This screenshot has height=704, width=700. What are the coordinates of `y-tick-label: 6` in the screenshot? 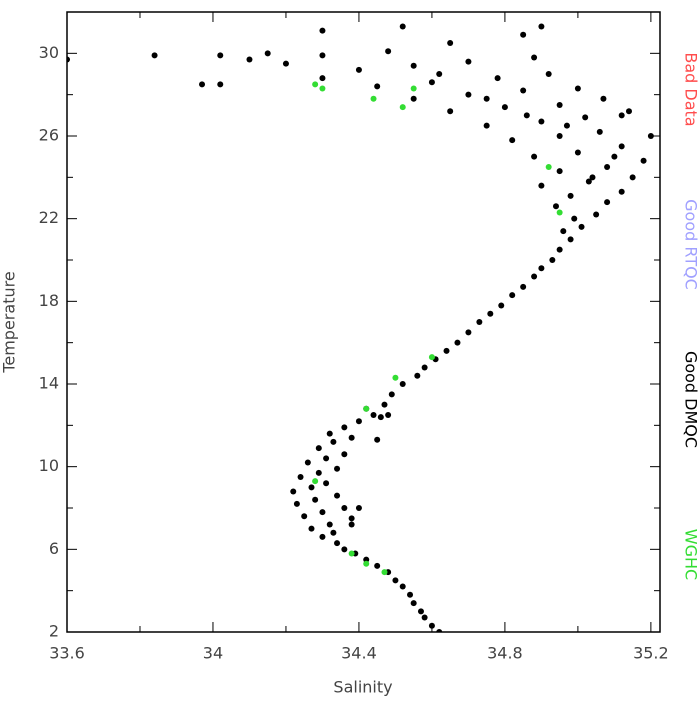 It's located at (54, 548).